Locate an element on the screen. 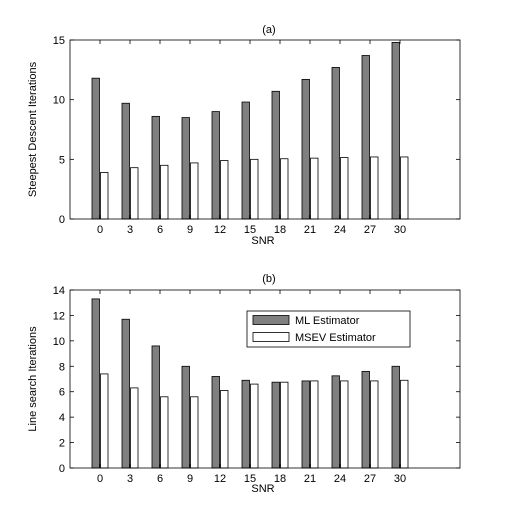 The image size is (526, 526). y-tick-label-1: 5 is located at coordinates (62, 160).